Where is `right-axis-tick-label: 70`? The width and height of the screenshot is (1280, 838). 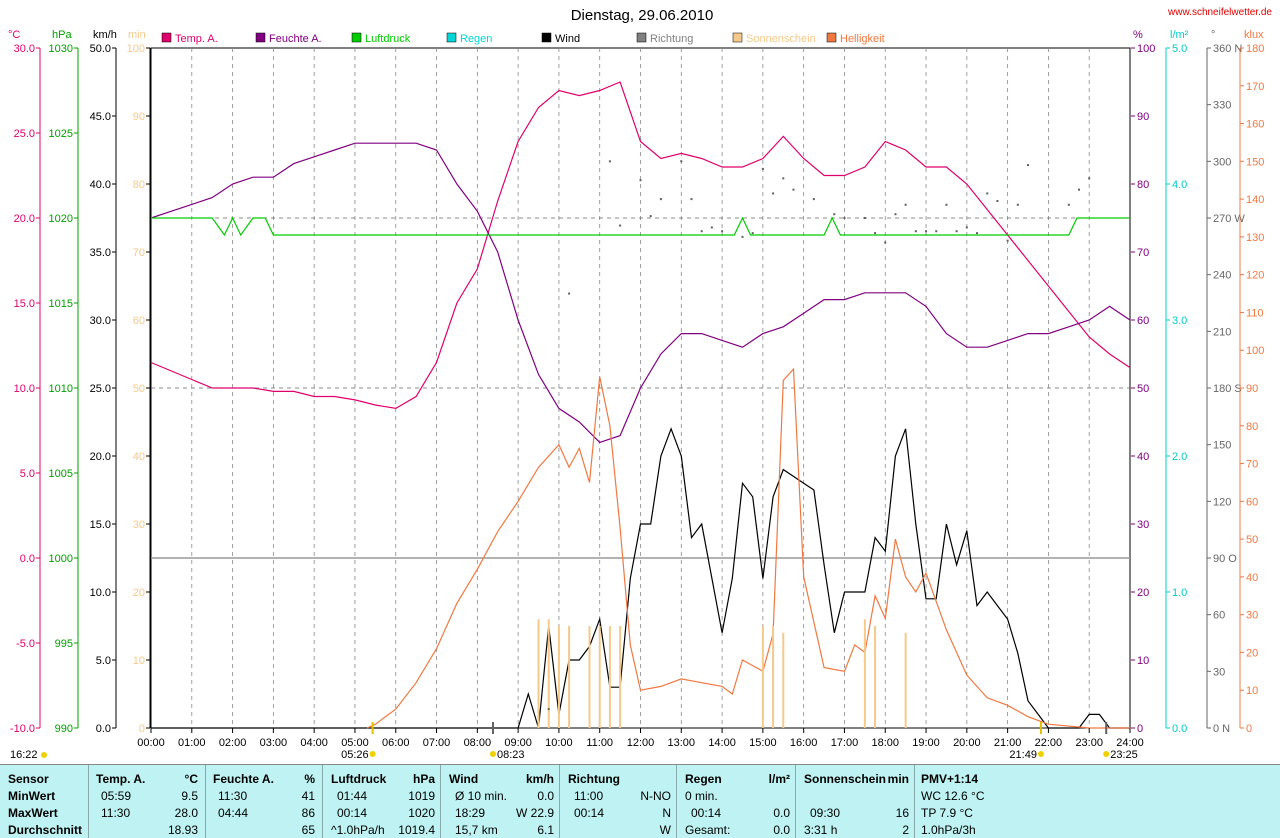
right-axis-tick-label: 70 is located at coordinates (1143, 253).